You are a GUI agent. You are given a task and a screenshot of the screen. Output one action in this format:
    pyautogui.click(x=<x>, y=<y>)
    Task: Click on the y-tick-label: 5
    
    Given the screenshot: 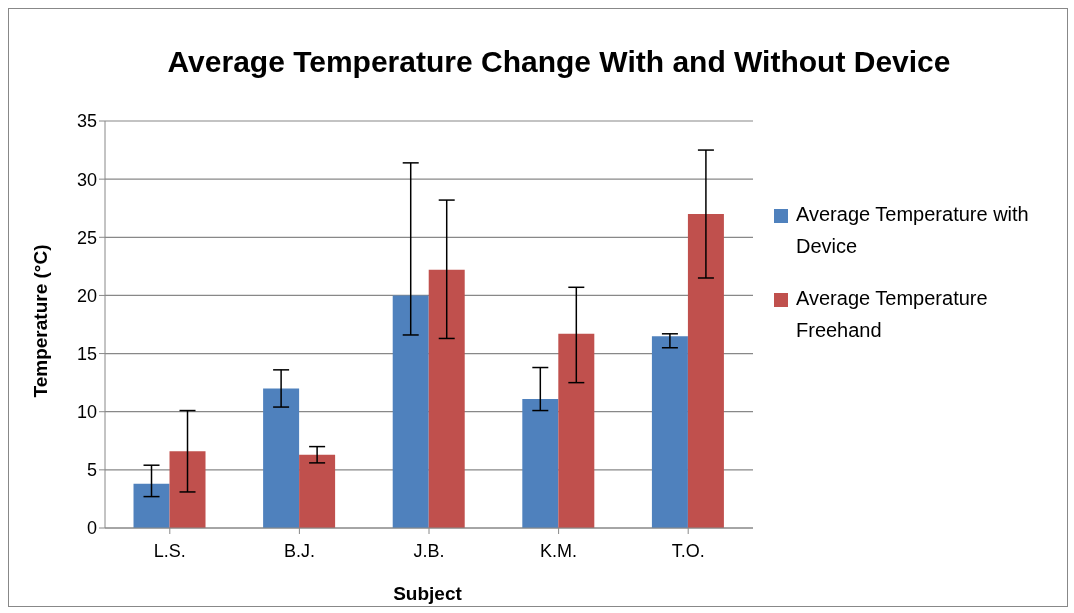 What is the action you would take?
    pyautogui.click(x=91, y=470)
    